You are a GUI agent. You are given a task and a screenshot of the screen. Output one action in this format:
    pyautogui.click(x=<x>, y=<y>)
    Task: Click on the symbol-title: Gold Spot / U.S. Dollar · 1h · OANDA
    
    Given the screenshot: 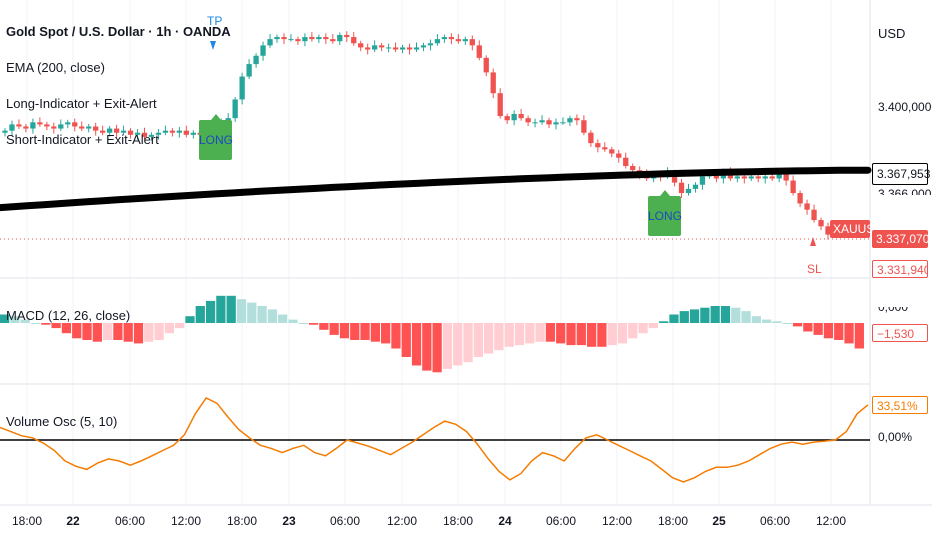 What is the action you would take?
    pyautogui.click(x=118, y=31)
    